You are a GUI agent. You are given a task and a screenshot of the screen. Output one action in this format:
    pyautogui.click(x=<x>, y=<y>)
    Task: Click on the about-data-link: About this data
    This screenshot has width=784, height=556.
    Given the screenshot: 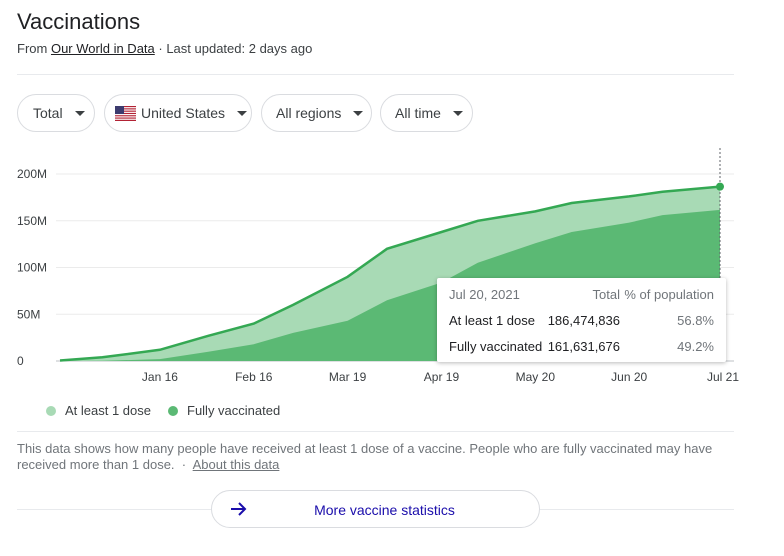 What is the action you would take?
    pyautogui.click(x=236, y=464)
    